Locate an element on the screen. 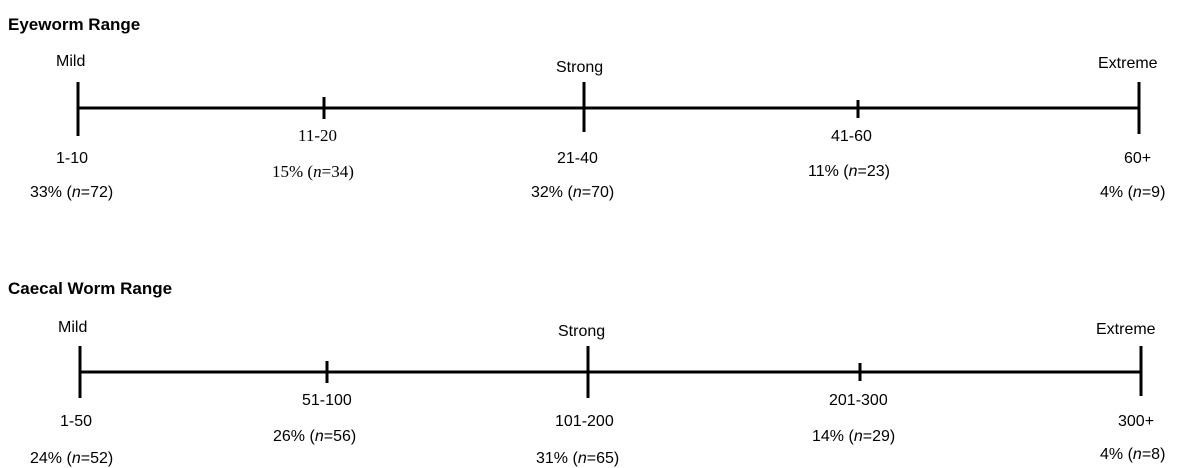  caecal-pct-1: 24% (n=52) is located at coordinates (71, 458).